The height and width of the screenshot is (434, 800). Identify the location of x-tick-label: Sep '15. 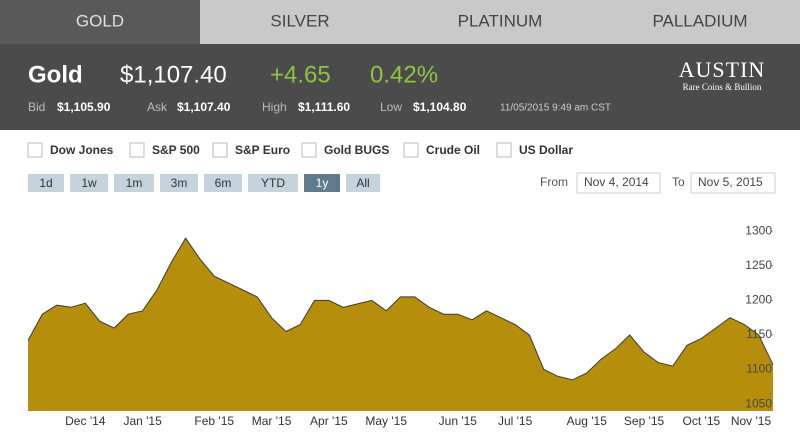
(644, 421).